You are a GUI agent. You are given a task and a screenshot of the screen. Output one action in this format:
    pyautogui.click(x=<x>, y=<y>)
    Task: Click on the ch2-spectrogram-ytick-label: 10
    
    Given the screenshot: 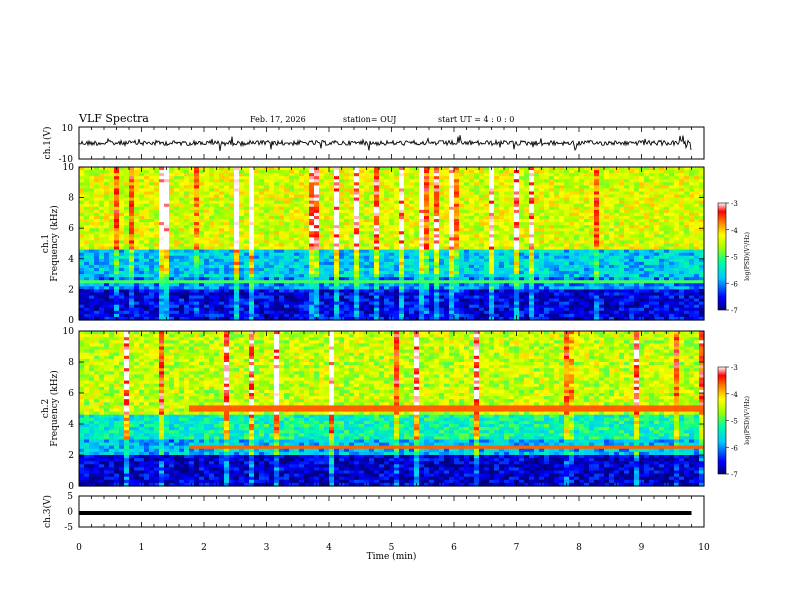 What is the action you would take?
    pyautogui.click(x=69, y=332)
    